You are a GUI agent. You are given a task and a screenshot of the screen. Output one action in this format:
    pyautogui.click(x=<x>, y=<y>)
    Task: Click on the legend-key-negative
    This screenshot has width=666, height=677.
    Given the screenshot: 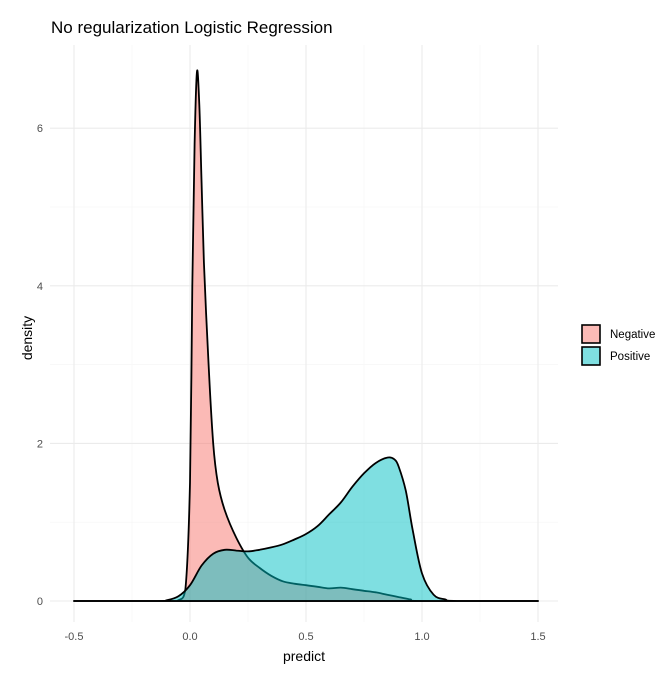 What is the action you would take?
    pyautogui.click(x=591, y=334)
    